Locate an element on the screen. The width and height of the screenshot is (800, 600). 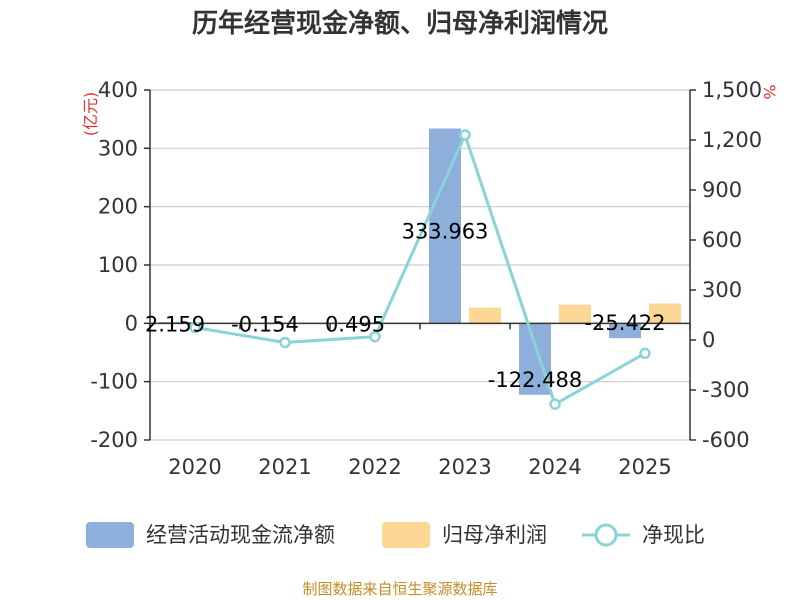
legend-swatch-profit is located at coordinates (406, 535).